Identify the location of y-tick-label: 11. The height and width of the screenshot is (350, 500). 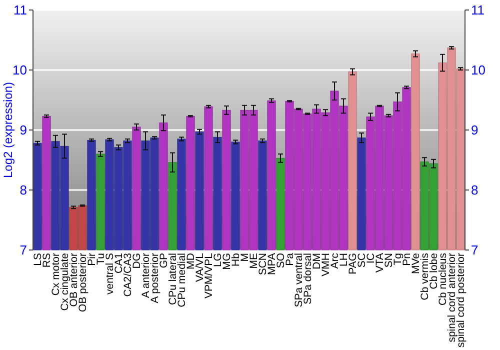
(20, 10).